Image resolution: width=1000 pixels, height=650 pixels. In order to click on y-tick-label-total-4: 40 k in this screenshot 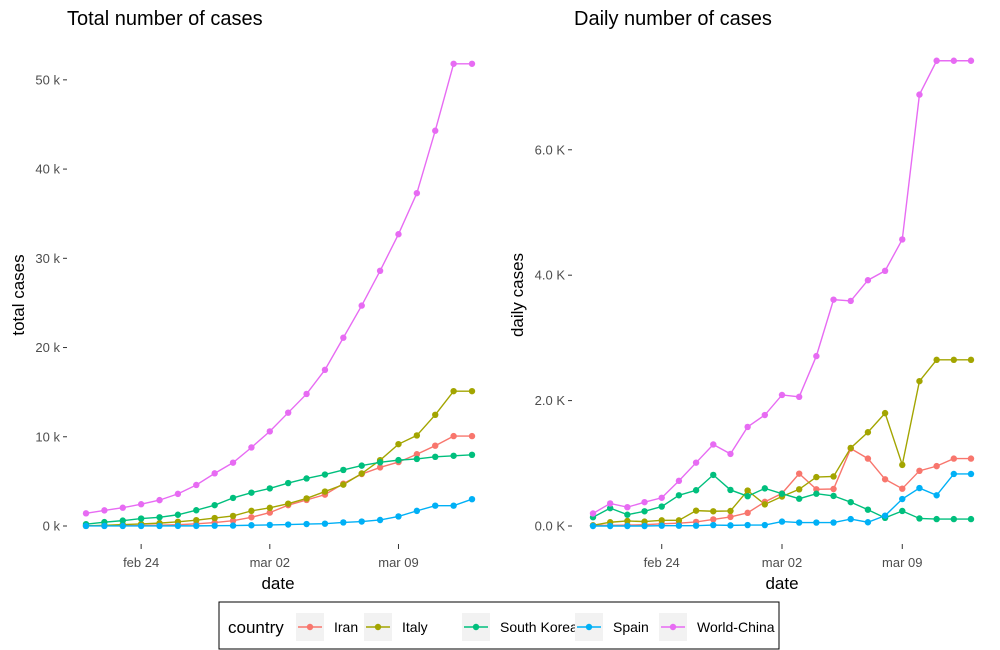, I will do `click(47, 169)`.